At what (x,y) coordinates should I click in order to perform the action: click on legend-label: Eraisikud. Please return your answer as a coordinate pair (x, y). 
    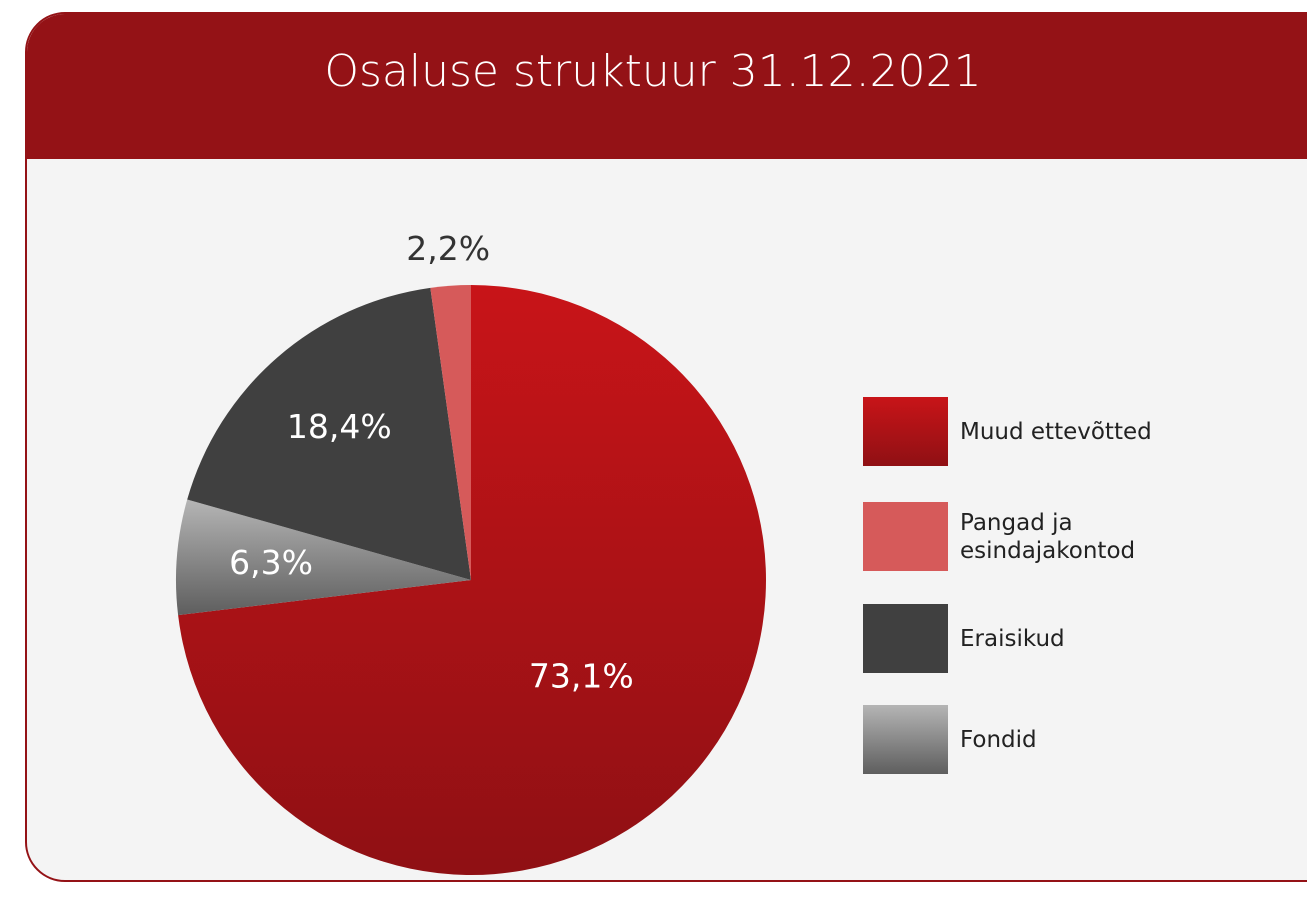
    Looking at the image, I should click on (1012, 638).